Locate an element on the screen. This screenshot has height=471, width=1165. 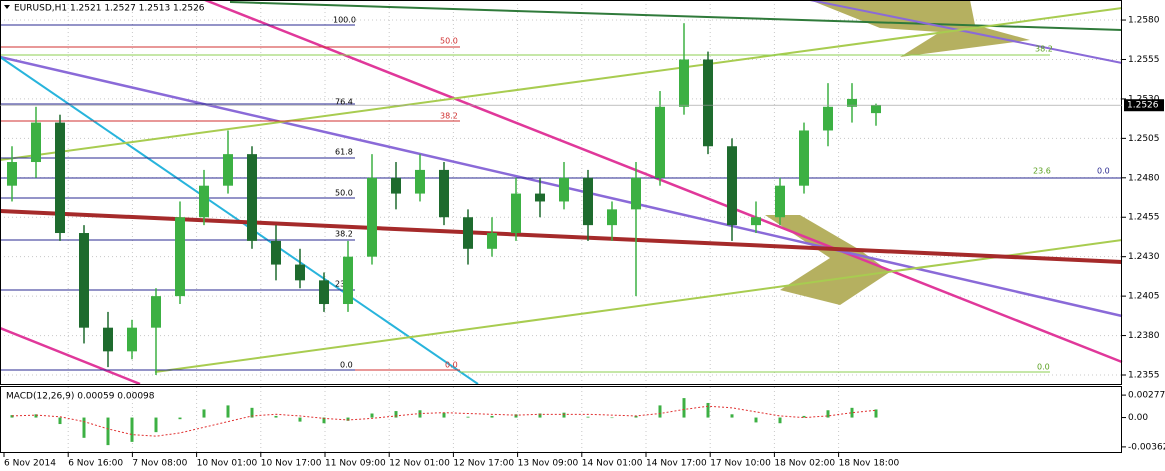
fib-label: 23.6 is located at coordinates (1042, 171).